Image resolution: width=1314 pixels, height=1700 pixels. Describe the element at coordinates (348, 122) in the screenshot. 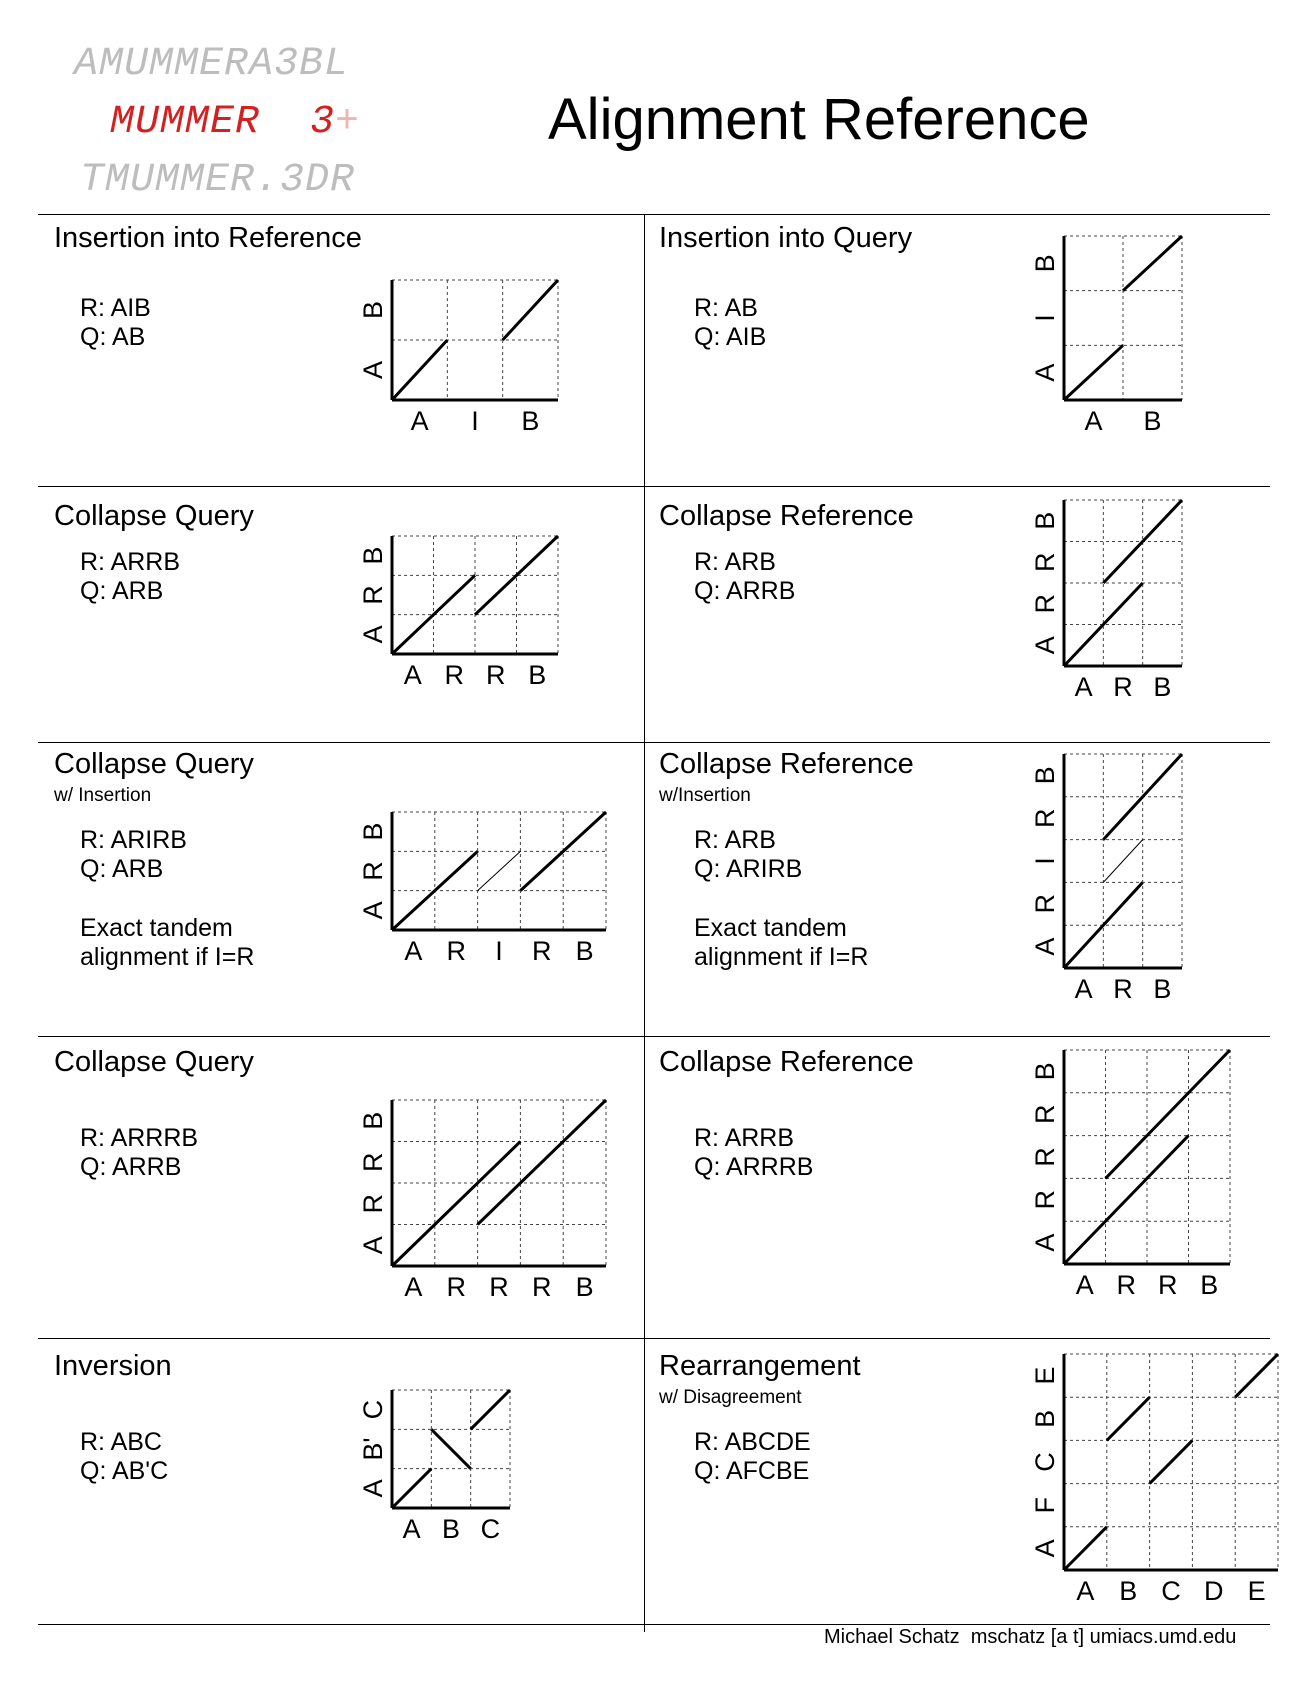

I see `logo-plus: +` at that location.